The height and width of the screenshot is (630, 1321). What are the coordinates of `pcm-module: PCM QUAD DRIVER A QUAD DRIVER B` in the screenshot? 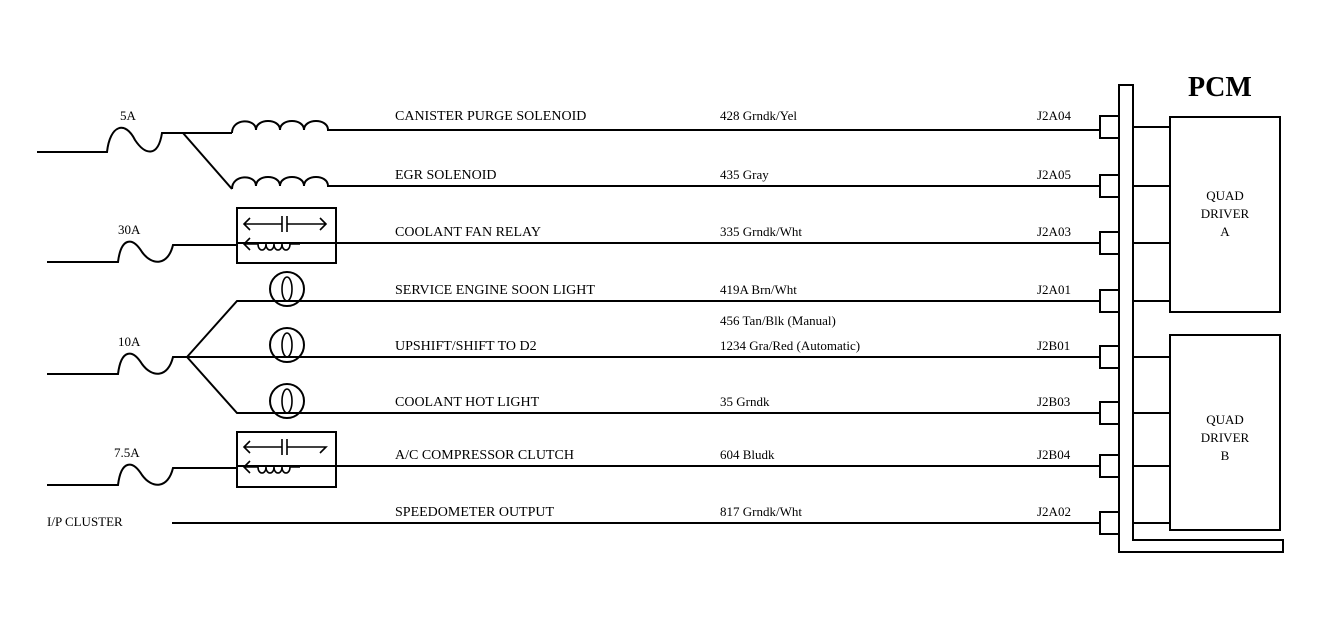 It's located at (1201, 312).